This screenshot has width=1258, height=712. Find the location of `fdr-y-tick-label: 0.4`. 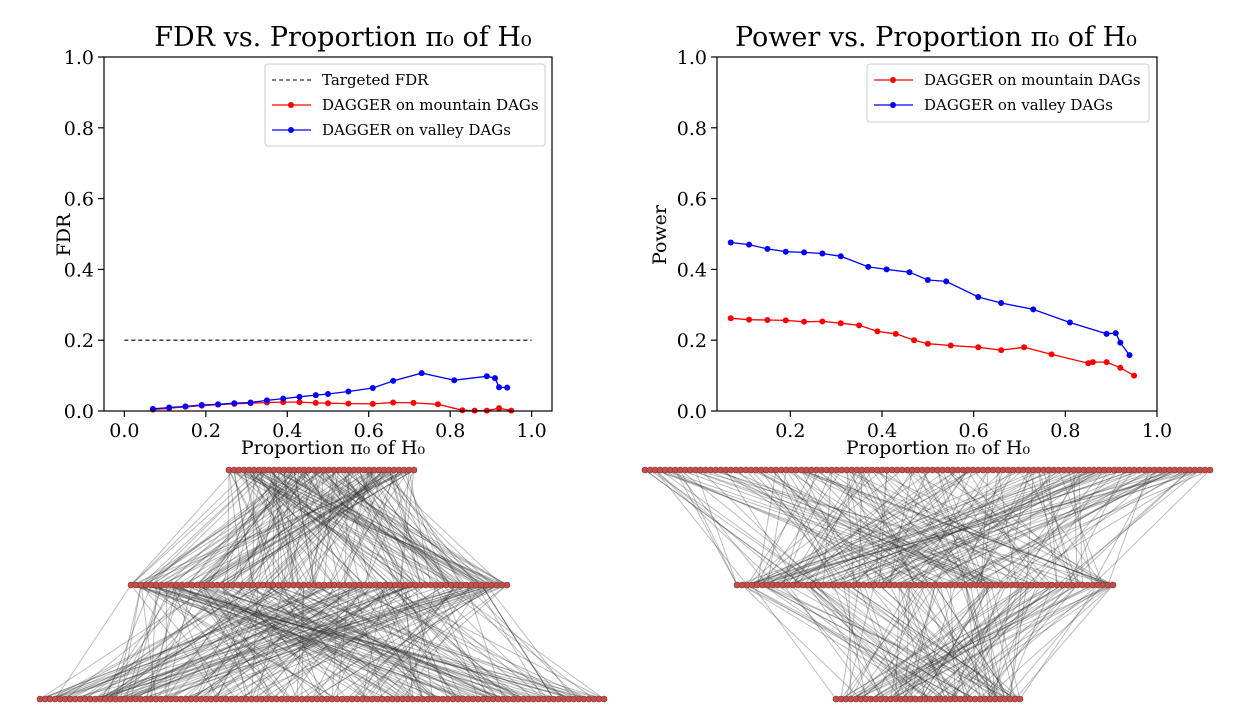

fdr-y-tick-label: 0.4 is located at coordinates (79, 270).